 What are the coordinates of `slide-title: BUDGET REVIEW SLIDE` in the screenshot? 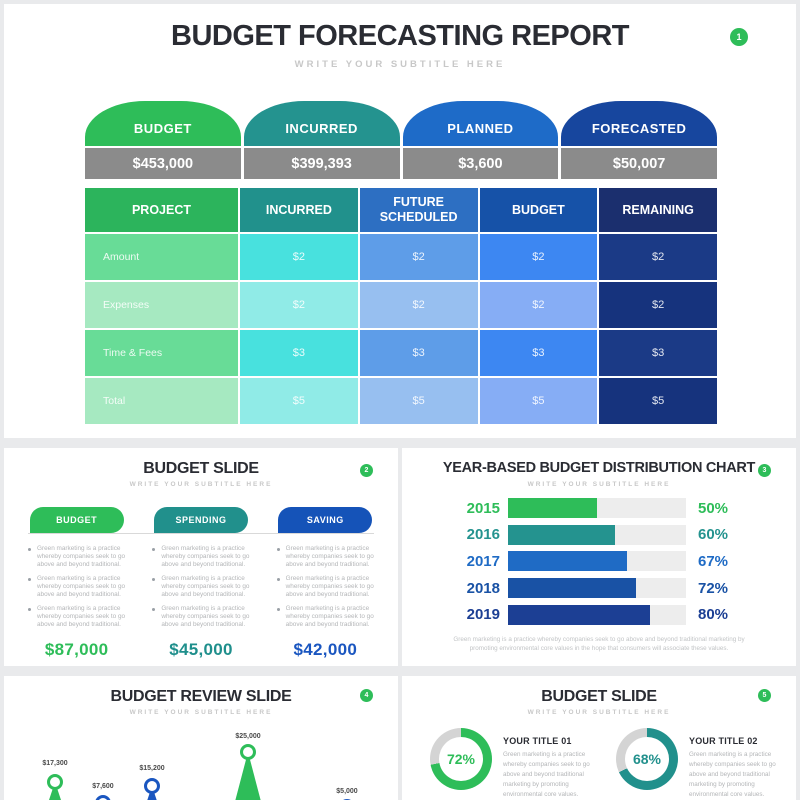 It's located at (201, 696).